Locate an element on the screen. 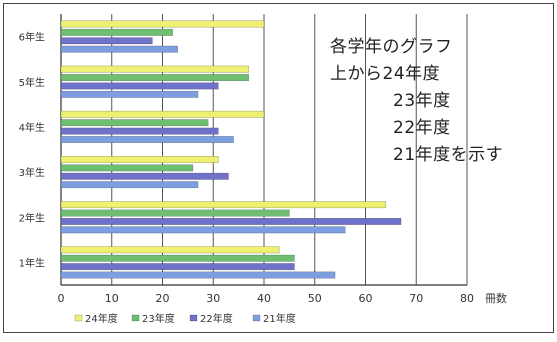 This screenshot has width=557, height=342. annotation-line-1: 各学年のグラフ is located at coordinates (391, 47).